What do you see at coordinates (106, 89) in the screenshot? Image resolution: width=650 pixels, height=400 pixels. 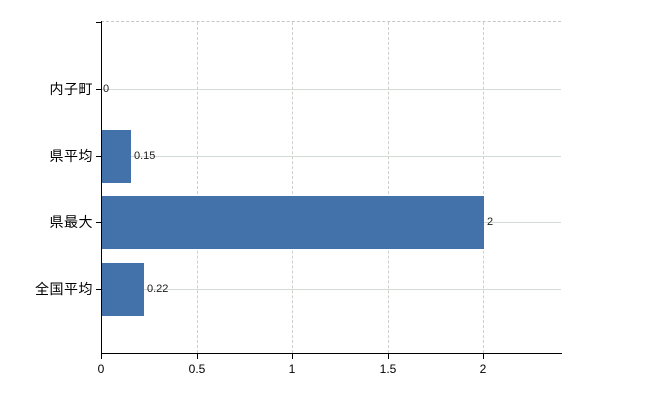 I see `value-label: 0` at bounding box center [106, 89].